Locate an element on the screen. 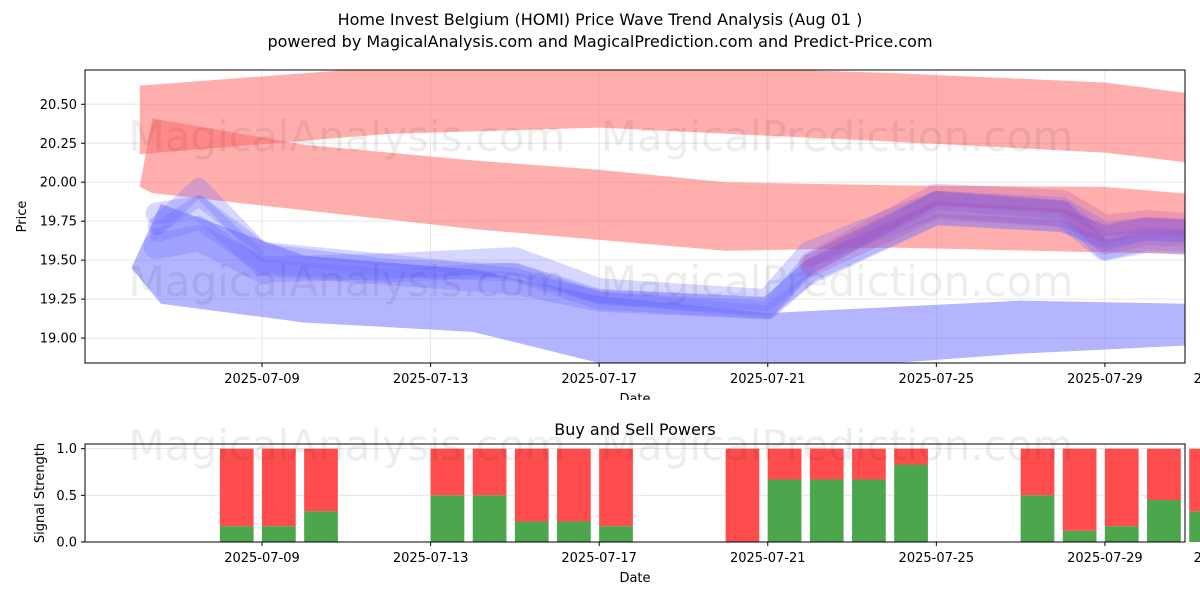  y-tick-label: 1.0 is located at coordinates (66, 449).